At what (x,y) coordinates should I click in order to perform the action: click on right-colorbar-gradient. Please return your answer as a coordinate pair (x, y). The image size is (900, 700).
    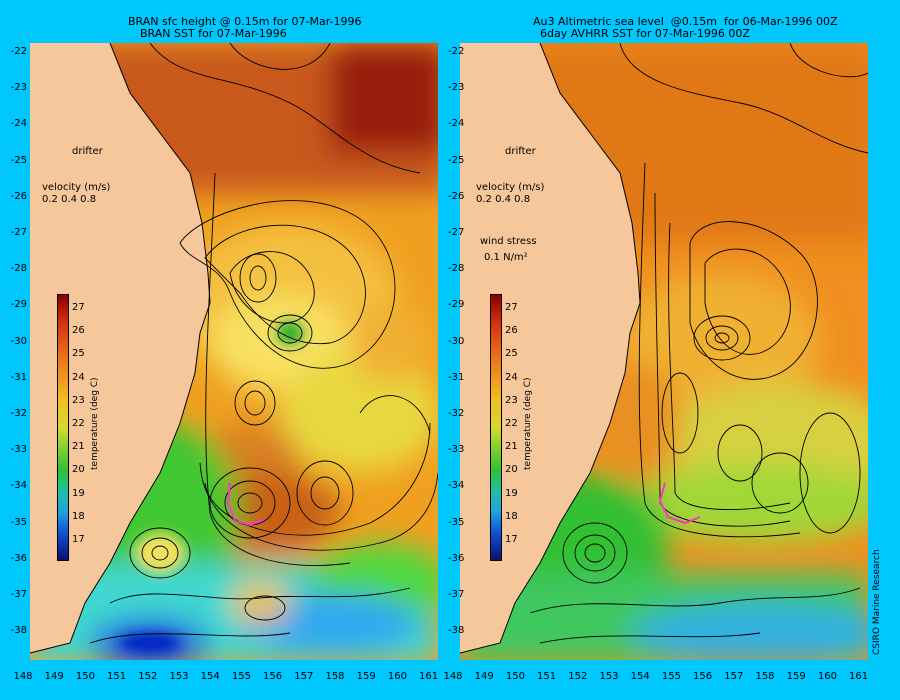
    Looking at the image, I should click on (496, 427).